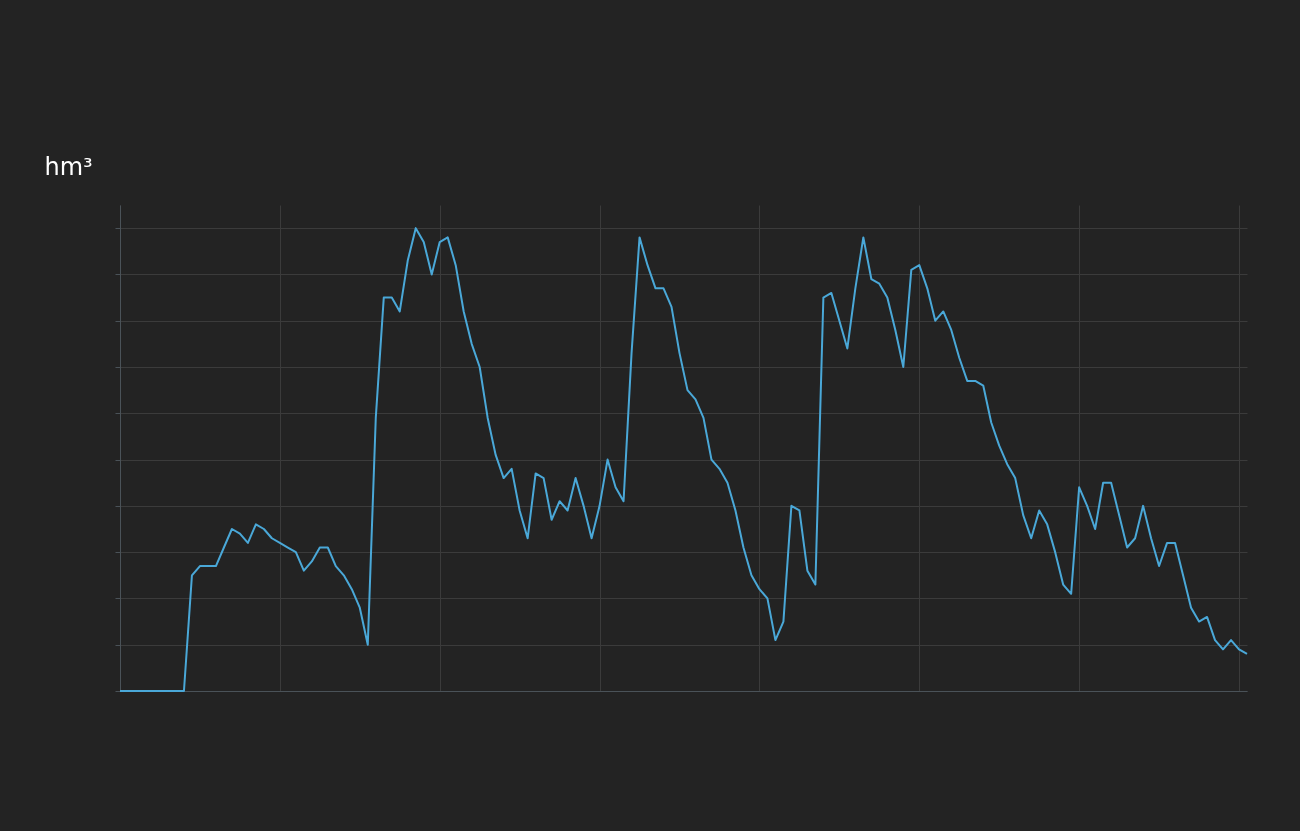  What do you see at coordinates (68, 167) in the screenshot?
I see `y-axis-title: hm³` at bounding box center [68, 167].